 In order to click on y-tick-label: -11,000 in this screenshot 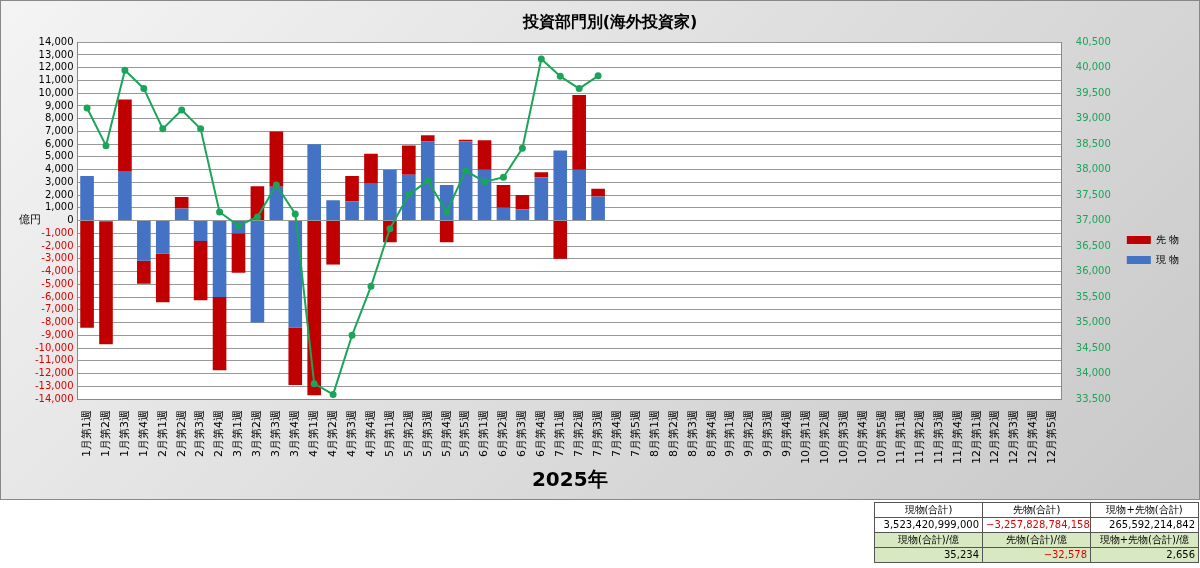, I will do `click(54, 360)`.